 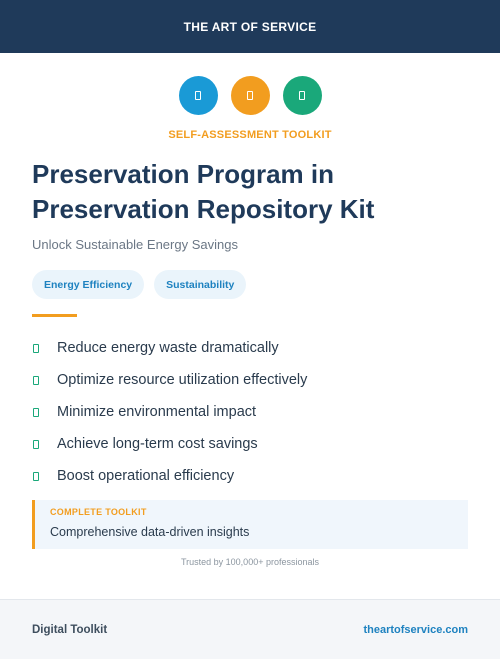 I want to click on benefit-item: Achieve long-term cost savings, so click(x=252, y=444).